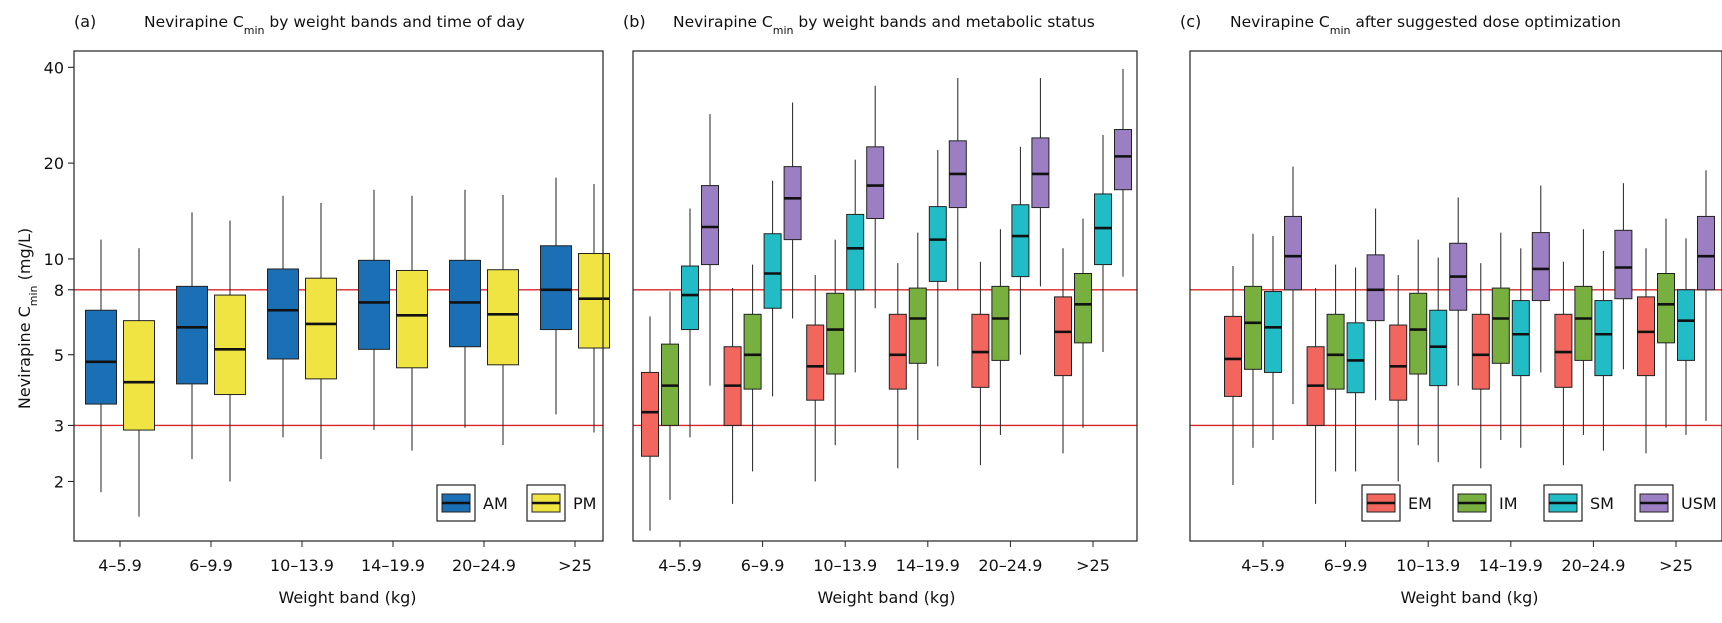 Image resolution: width=1722 pixels, height=623 pixels. What do you see at coordinates (634, 21) in the screenshot?
I see `panel-label: (b)` at bounding box center [634, 21].